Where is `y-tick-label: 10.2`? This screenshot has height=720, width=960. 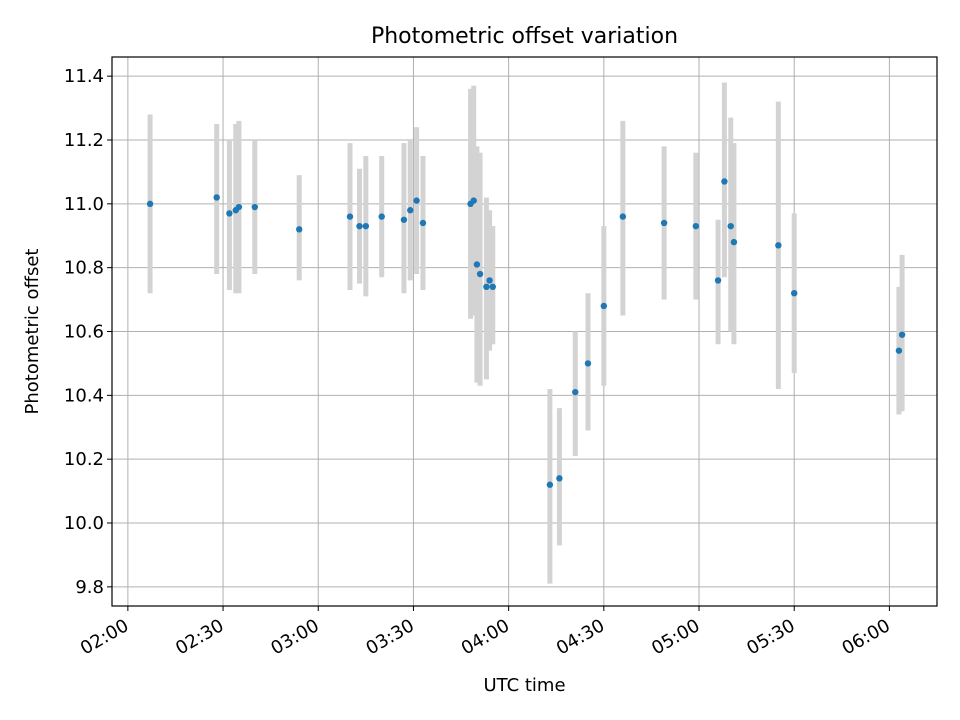 y-tick-label: 10.2 is located at coordinates (84, 459).